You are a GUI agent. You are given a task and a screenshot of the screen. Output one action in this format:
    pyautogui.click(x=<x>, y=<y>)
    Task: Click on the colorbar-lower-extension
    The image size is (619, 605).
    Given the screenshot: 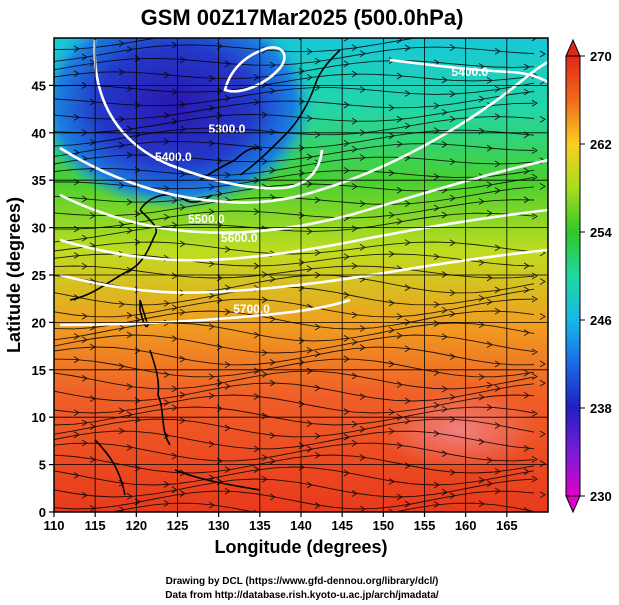 What is the action you would take?
    pyautogui.click(x=573, y=504)
    